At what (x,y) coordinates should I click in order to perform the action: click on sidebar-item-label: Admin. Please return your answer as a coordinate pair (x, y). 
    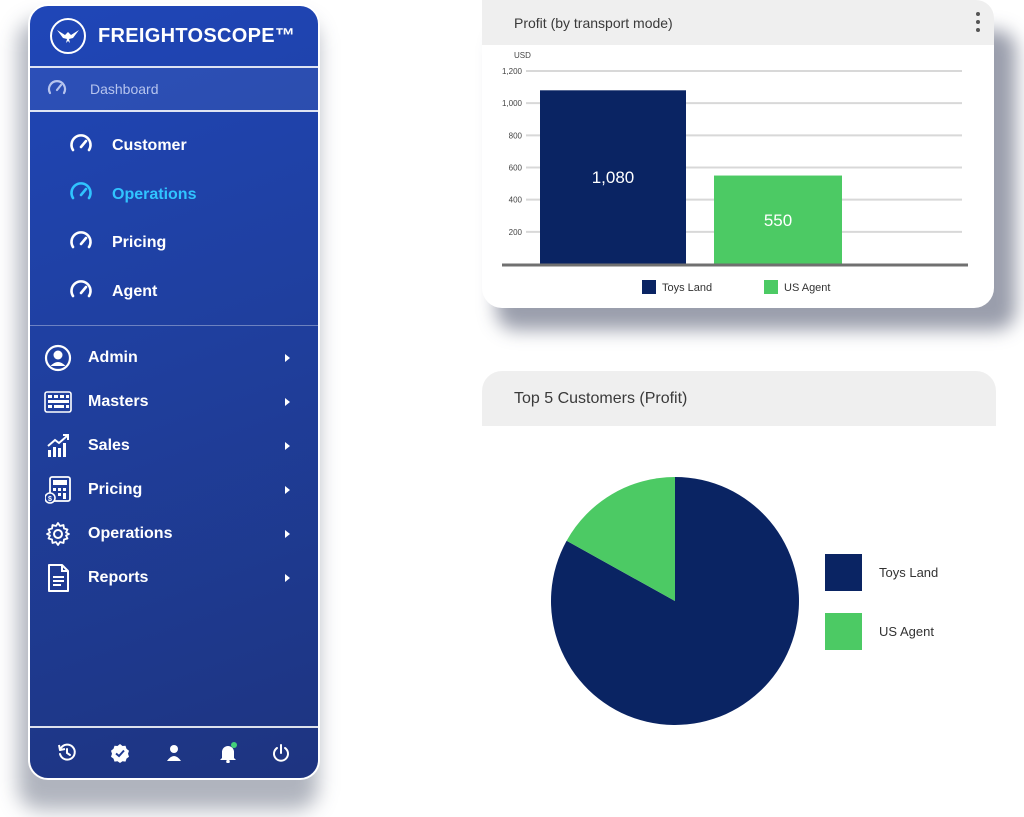
    Looking at the image, I should click on (113, 357).